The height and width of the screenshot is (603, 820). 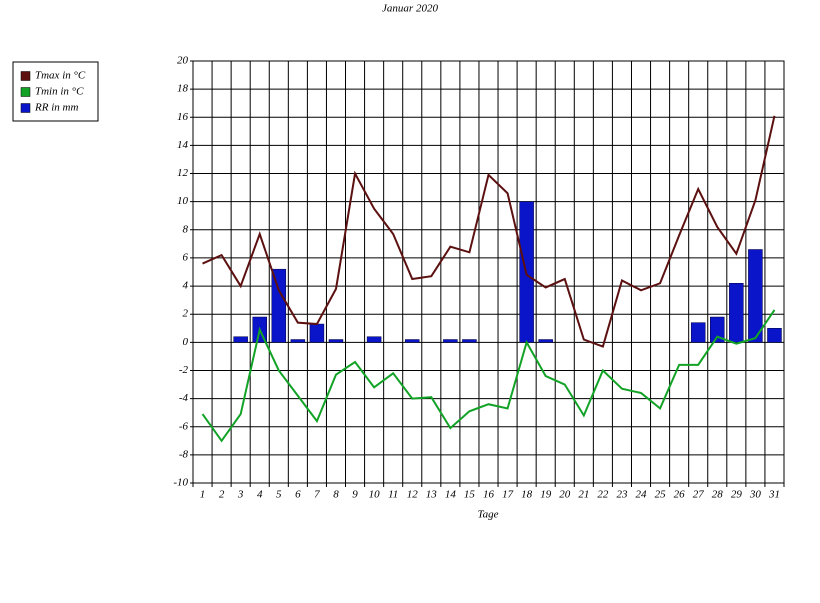 What do you see at coordinates (183, 201) in the screenshot?
I see `y-tick-label: 10` at bounding box center [183, 201].